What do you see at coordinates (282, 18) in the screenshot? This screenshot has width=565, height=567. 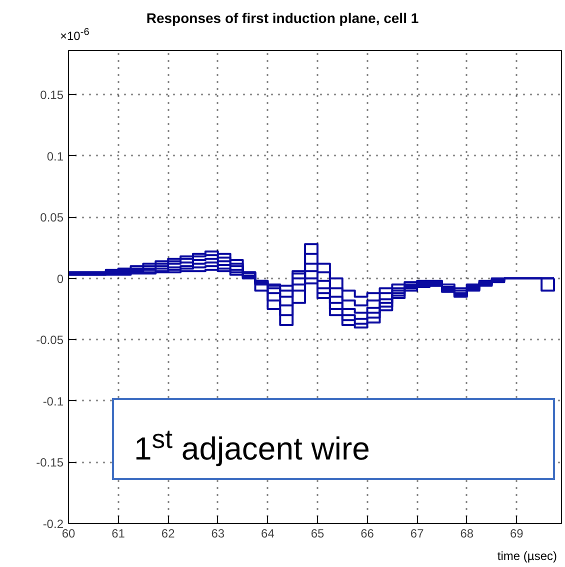 I see `chart-title: Responses of first induction plane, cell 1` at bounding box center [282, 18].